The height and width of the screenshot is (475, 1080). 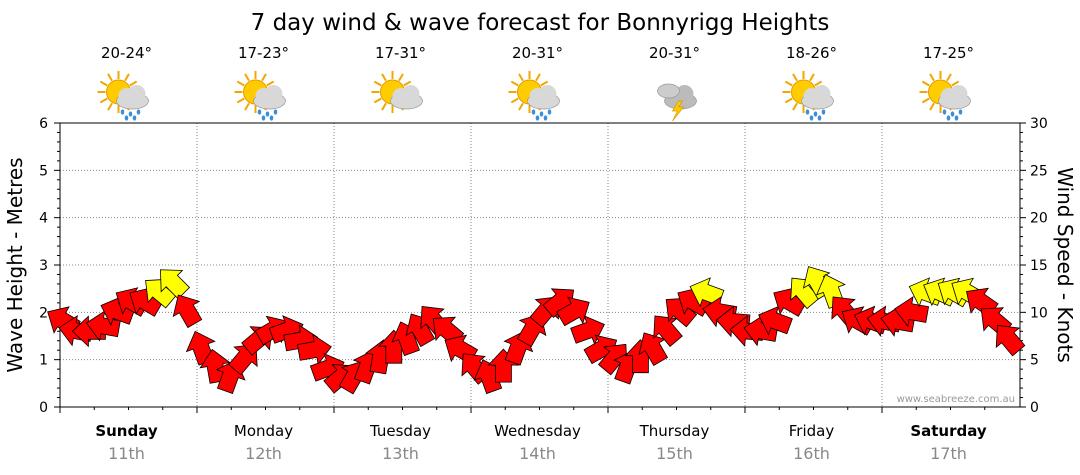 I want to click on x-day-label: Tuesday, so click(x=400, y=431).